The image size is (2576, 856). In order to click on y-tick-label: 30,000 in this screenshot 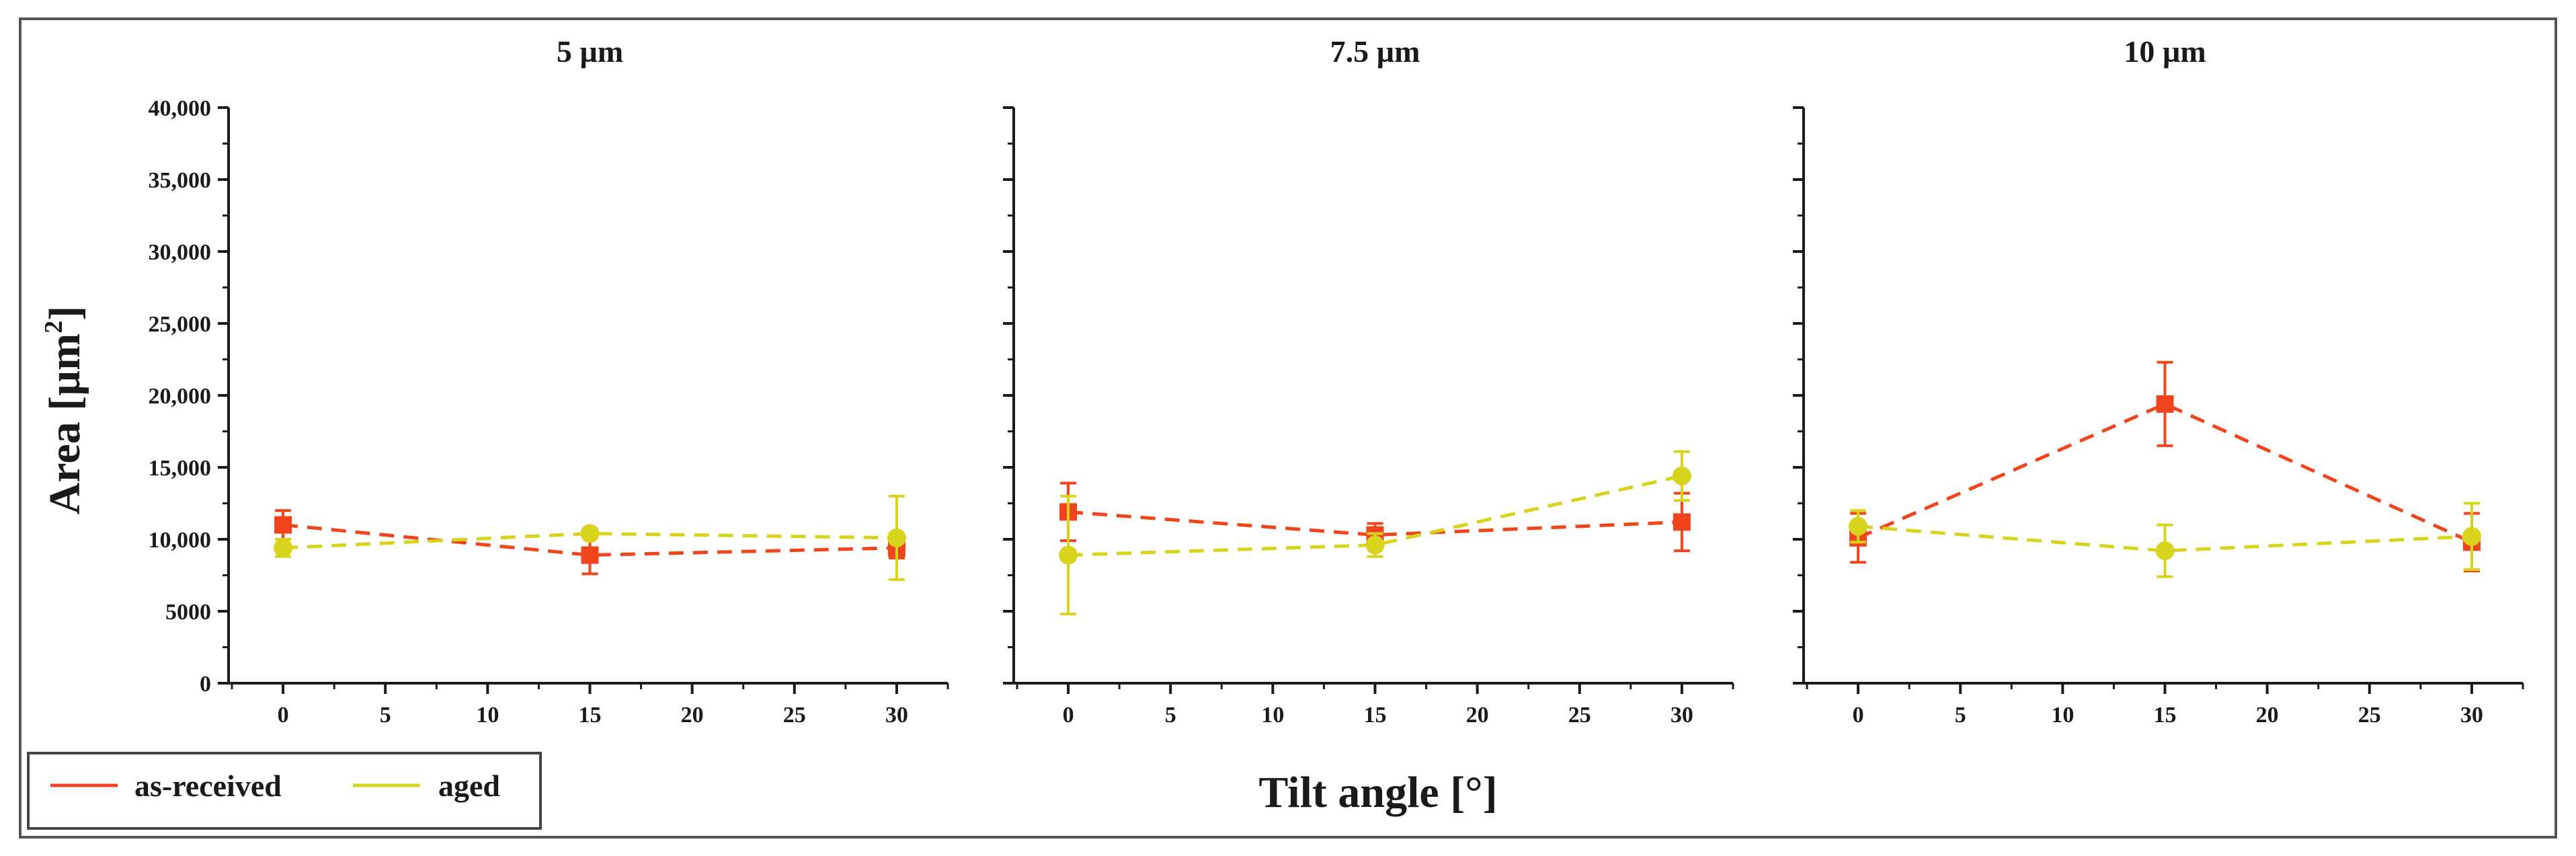, I will do `click(180, 252)`.